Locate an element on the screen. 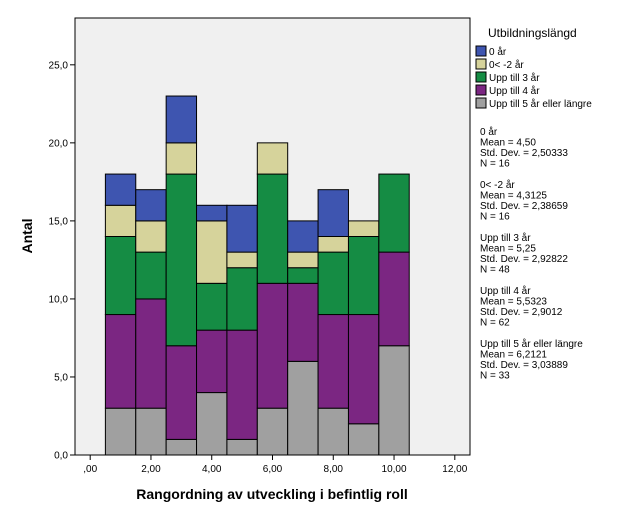 The width and height of the screenshot is (625, 523). legend-title: Utbildningslängd is located at coordinates (532, 33).